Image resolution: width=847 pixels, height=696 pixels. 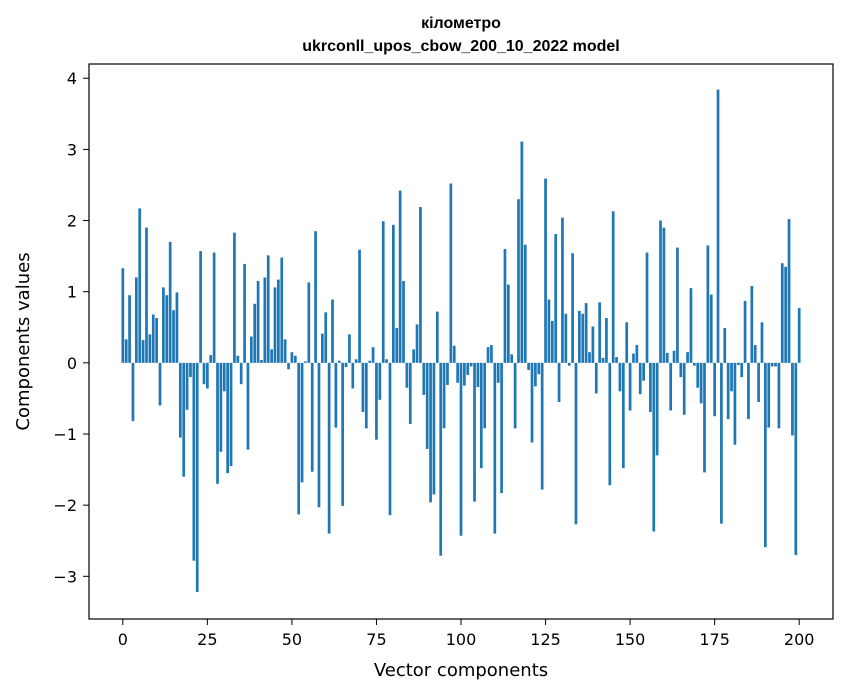 What do you see at coordinates (461, 23) in the screenshot?
I see `chart-title: кілометро` at bounding box center [461, 23].